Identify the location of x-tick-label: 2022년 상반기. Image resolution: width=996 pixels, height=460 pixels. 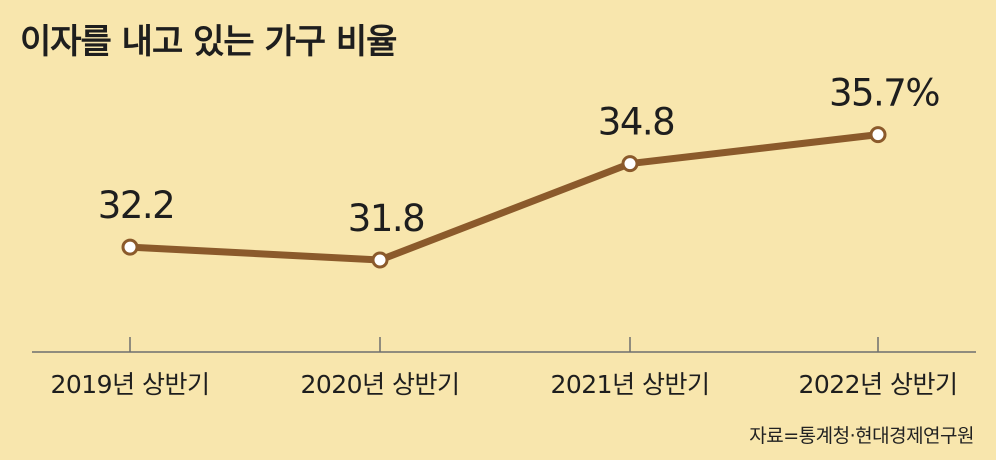
(877, 384).